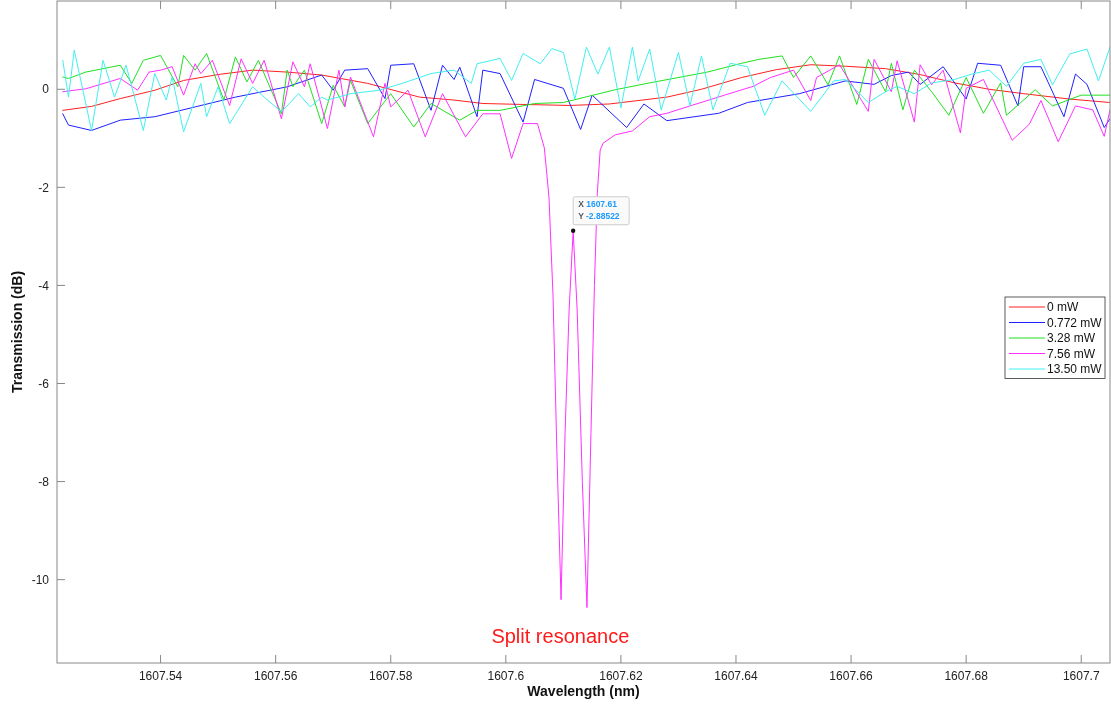  I want to click on x-tick-label: 1607.66, so click(851, 676).